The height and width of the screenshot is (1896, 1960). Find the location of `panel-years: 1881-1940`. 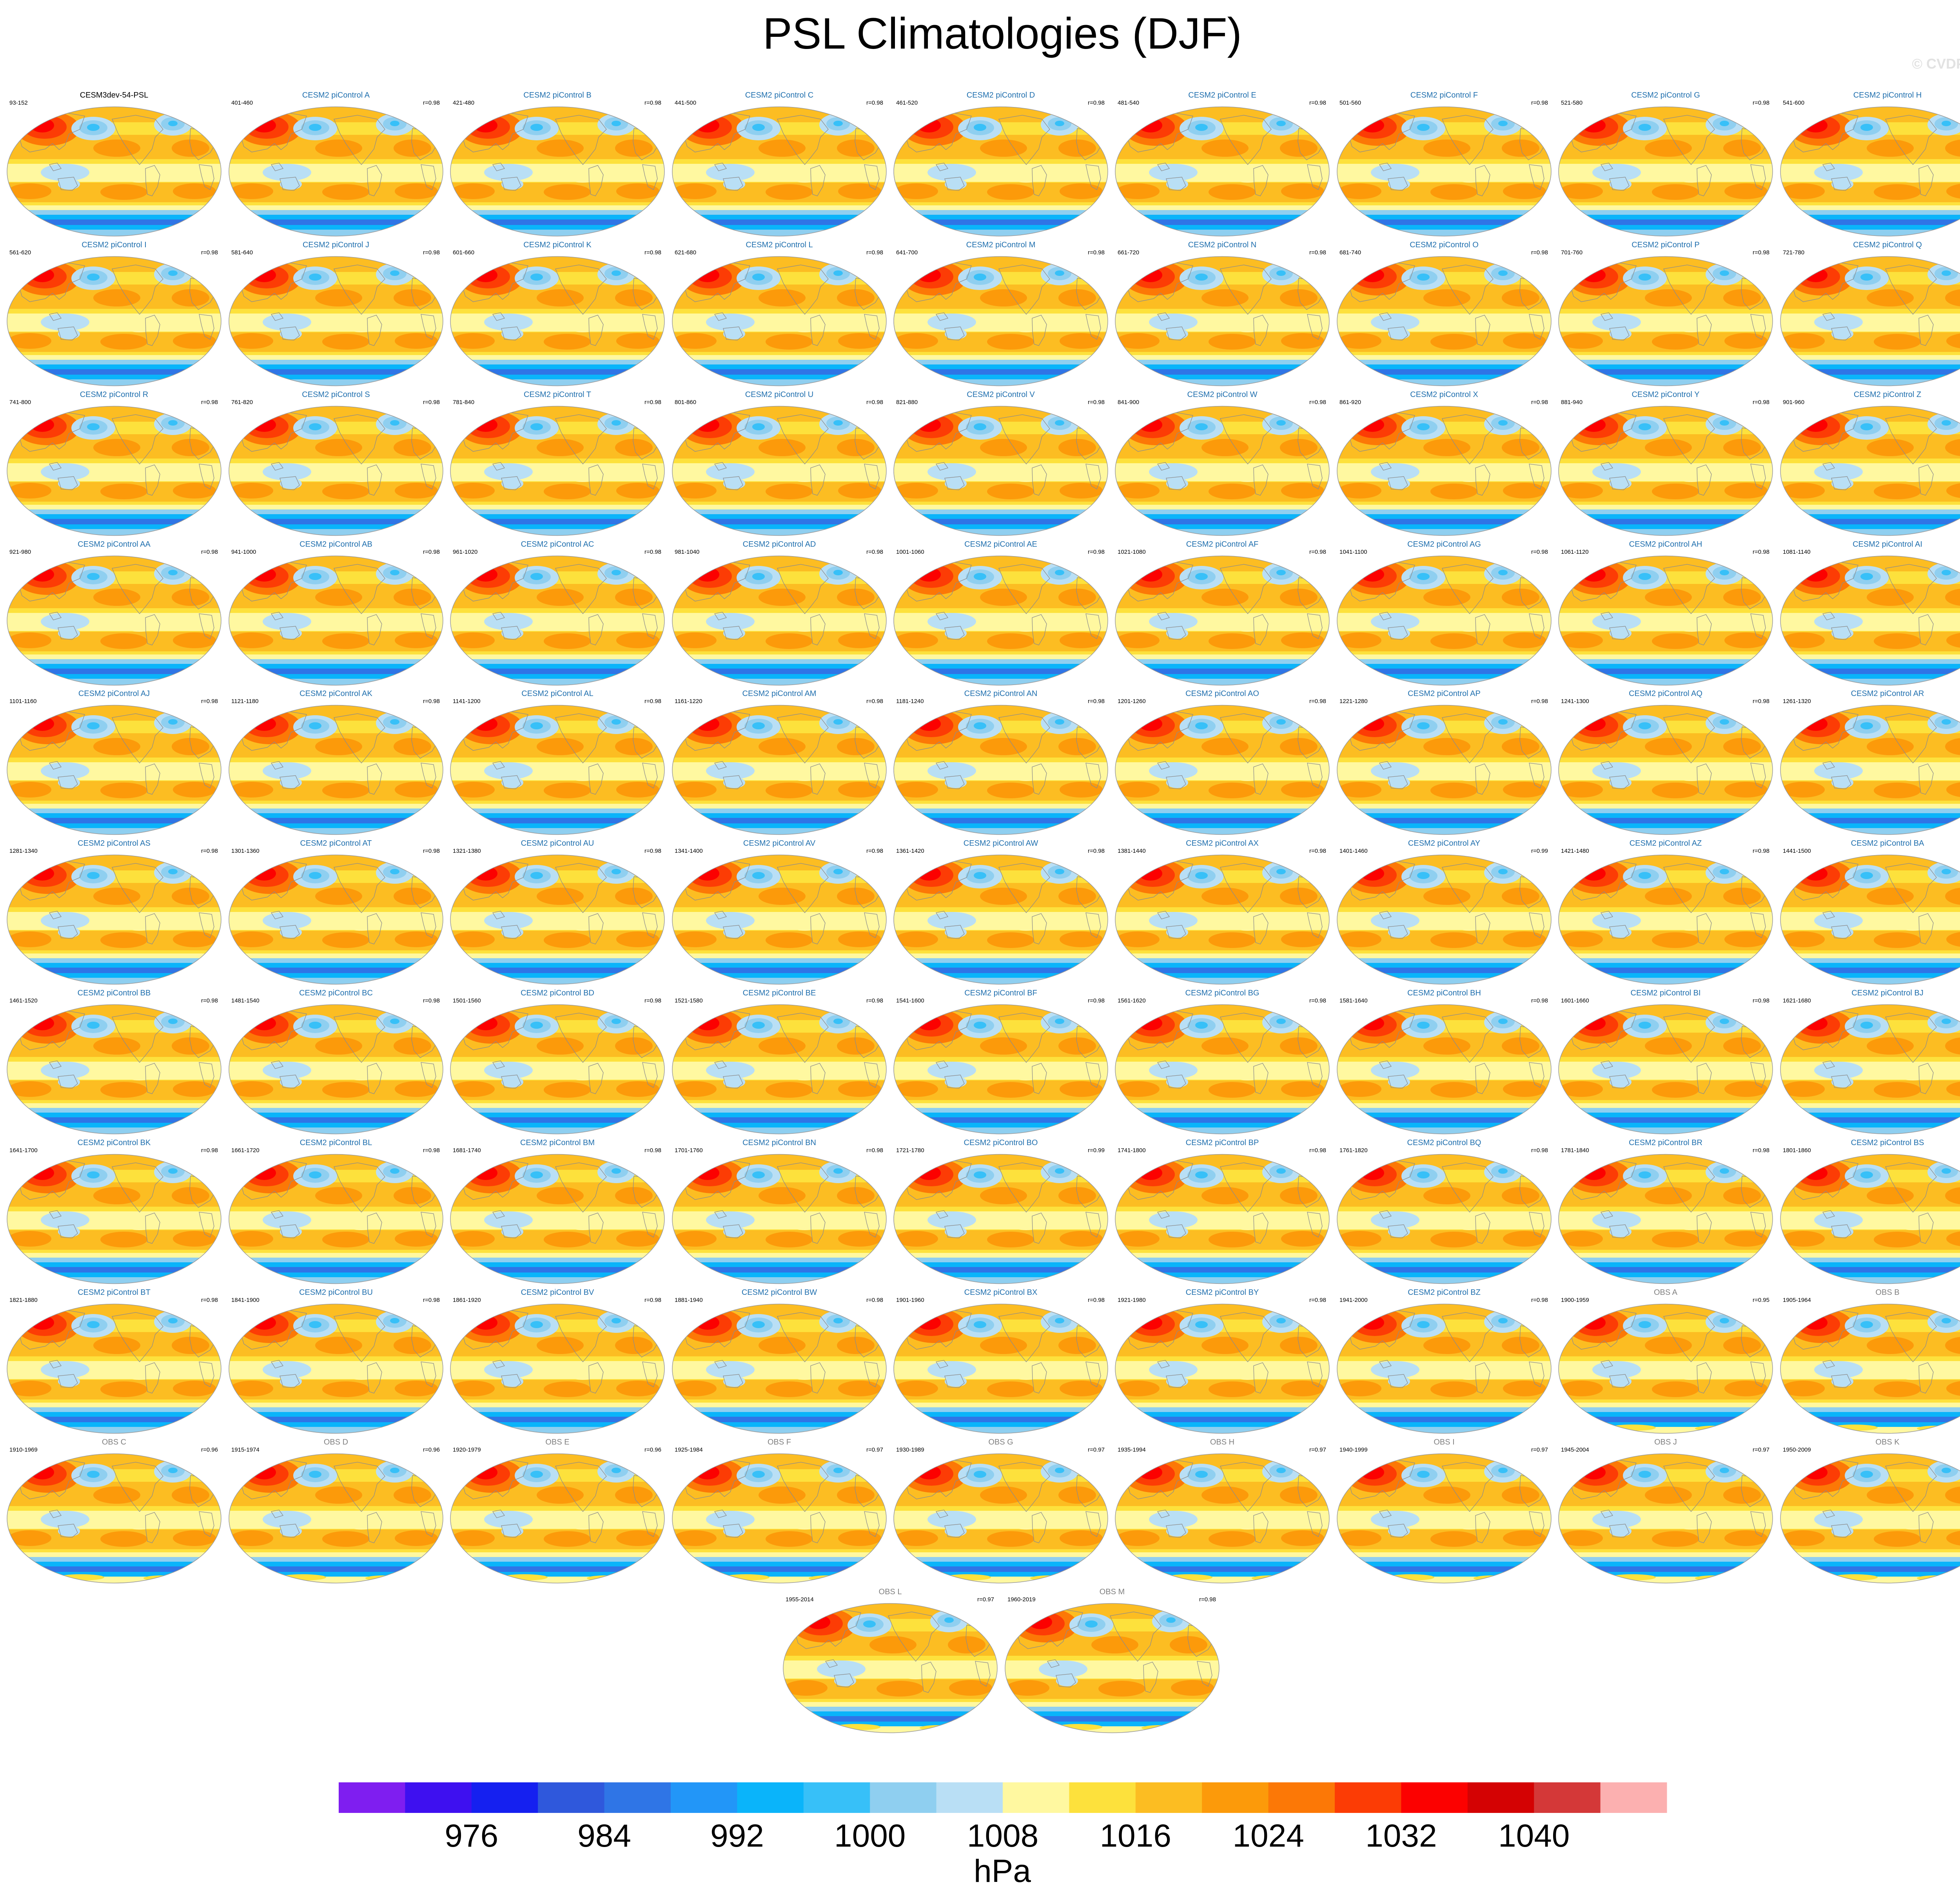

panel-years: 1881-1940 is located at coordinates (689, 1300).